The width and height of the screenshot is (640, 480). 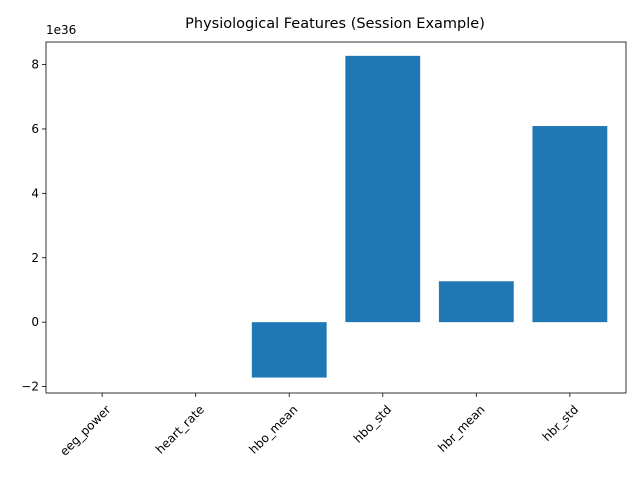 I want to click on x-tick-label: hbr_std, so click(x=561, y=423).